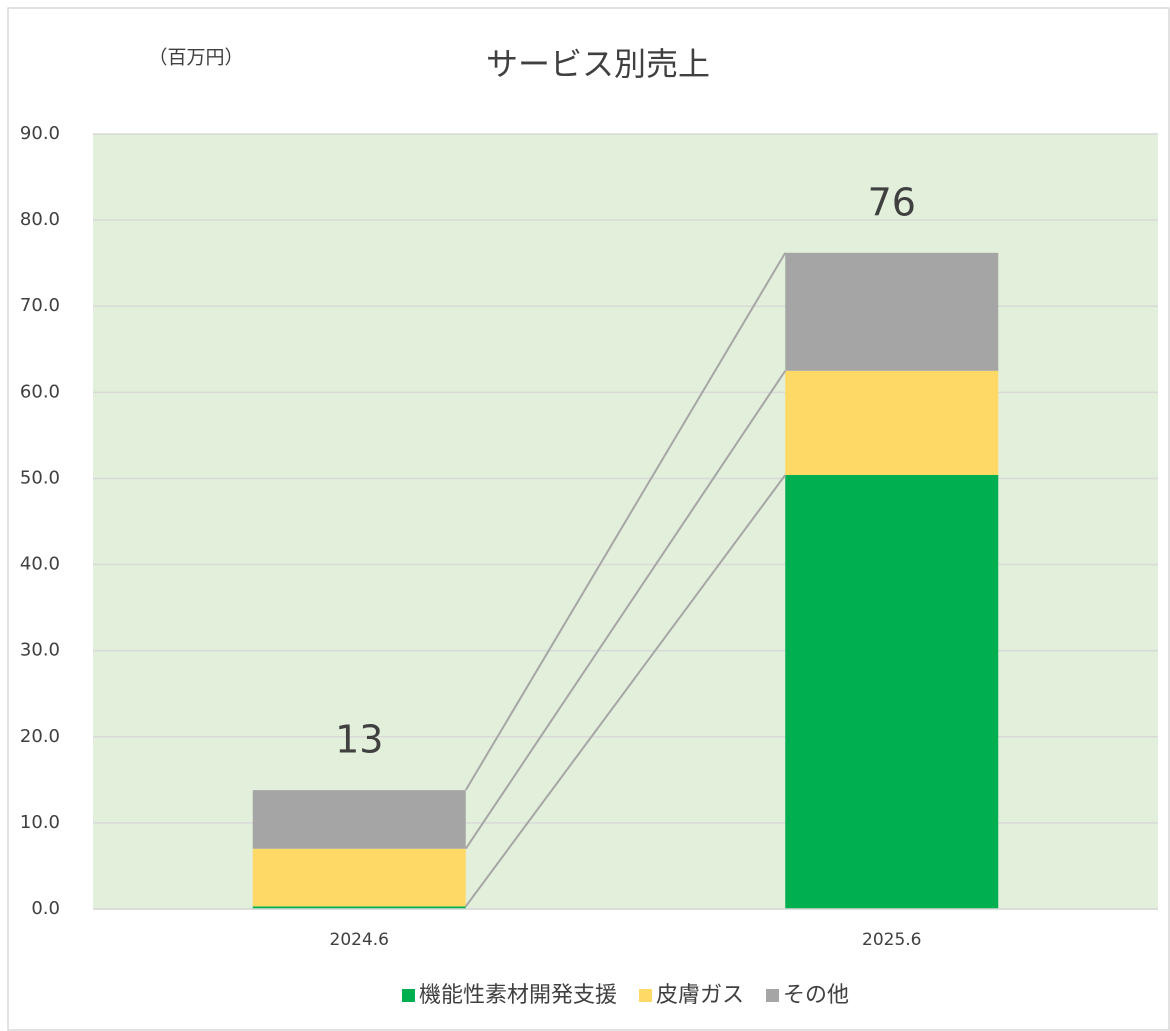  Describe the element at coordinates (40, 305) in the screenshot. I see `y-tick-label: 70.0` at that location.